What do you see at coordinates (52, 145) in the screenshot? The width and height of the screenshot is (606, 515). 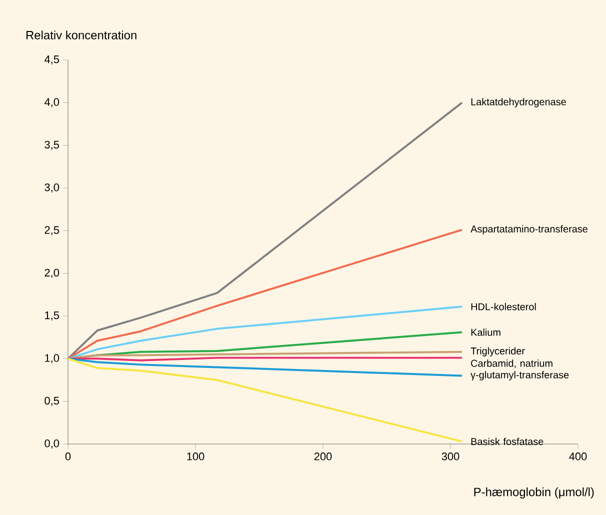 I see `y-tick-label: 3,5` at bounding box center [52, 145].